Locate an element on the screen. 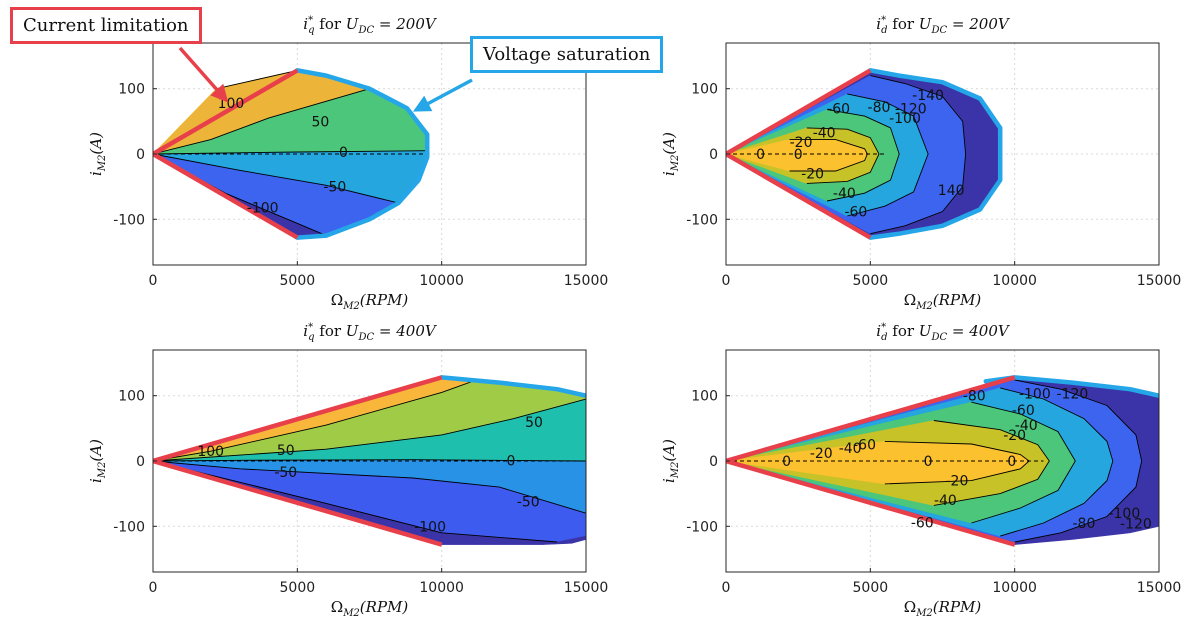  callout-voltage-saturation: Voltage saturation is located at coordinates (567, 54).